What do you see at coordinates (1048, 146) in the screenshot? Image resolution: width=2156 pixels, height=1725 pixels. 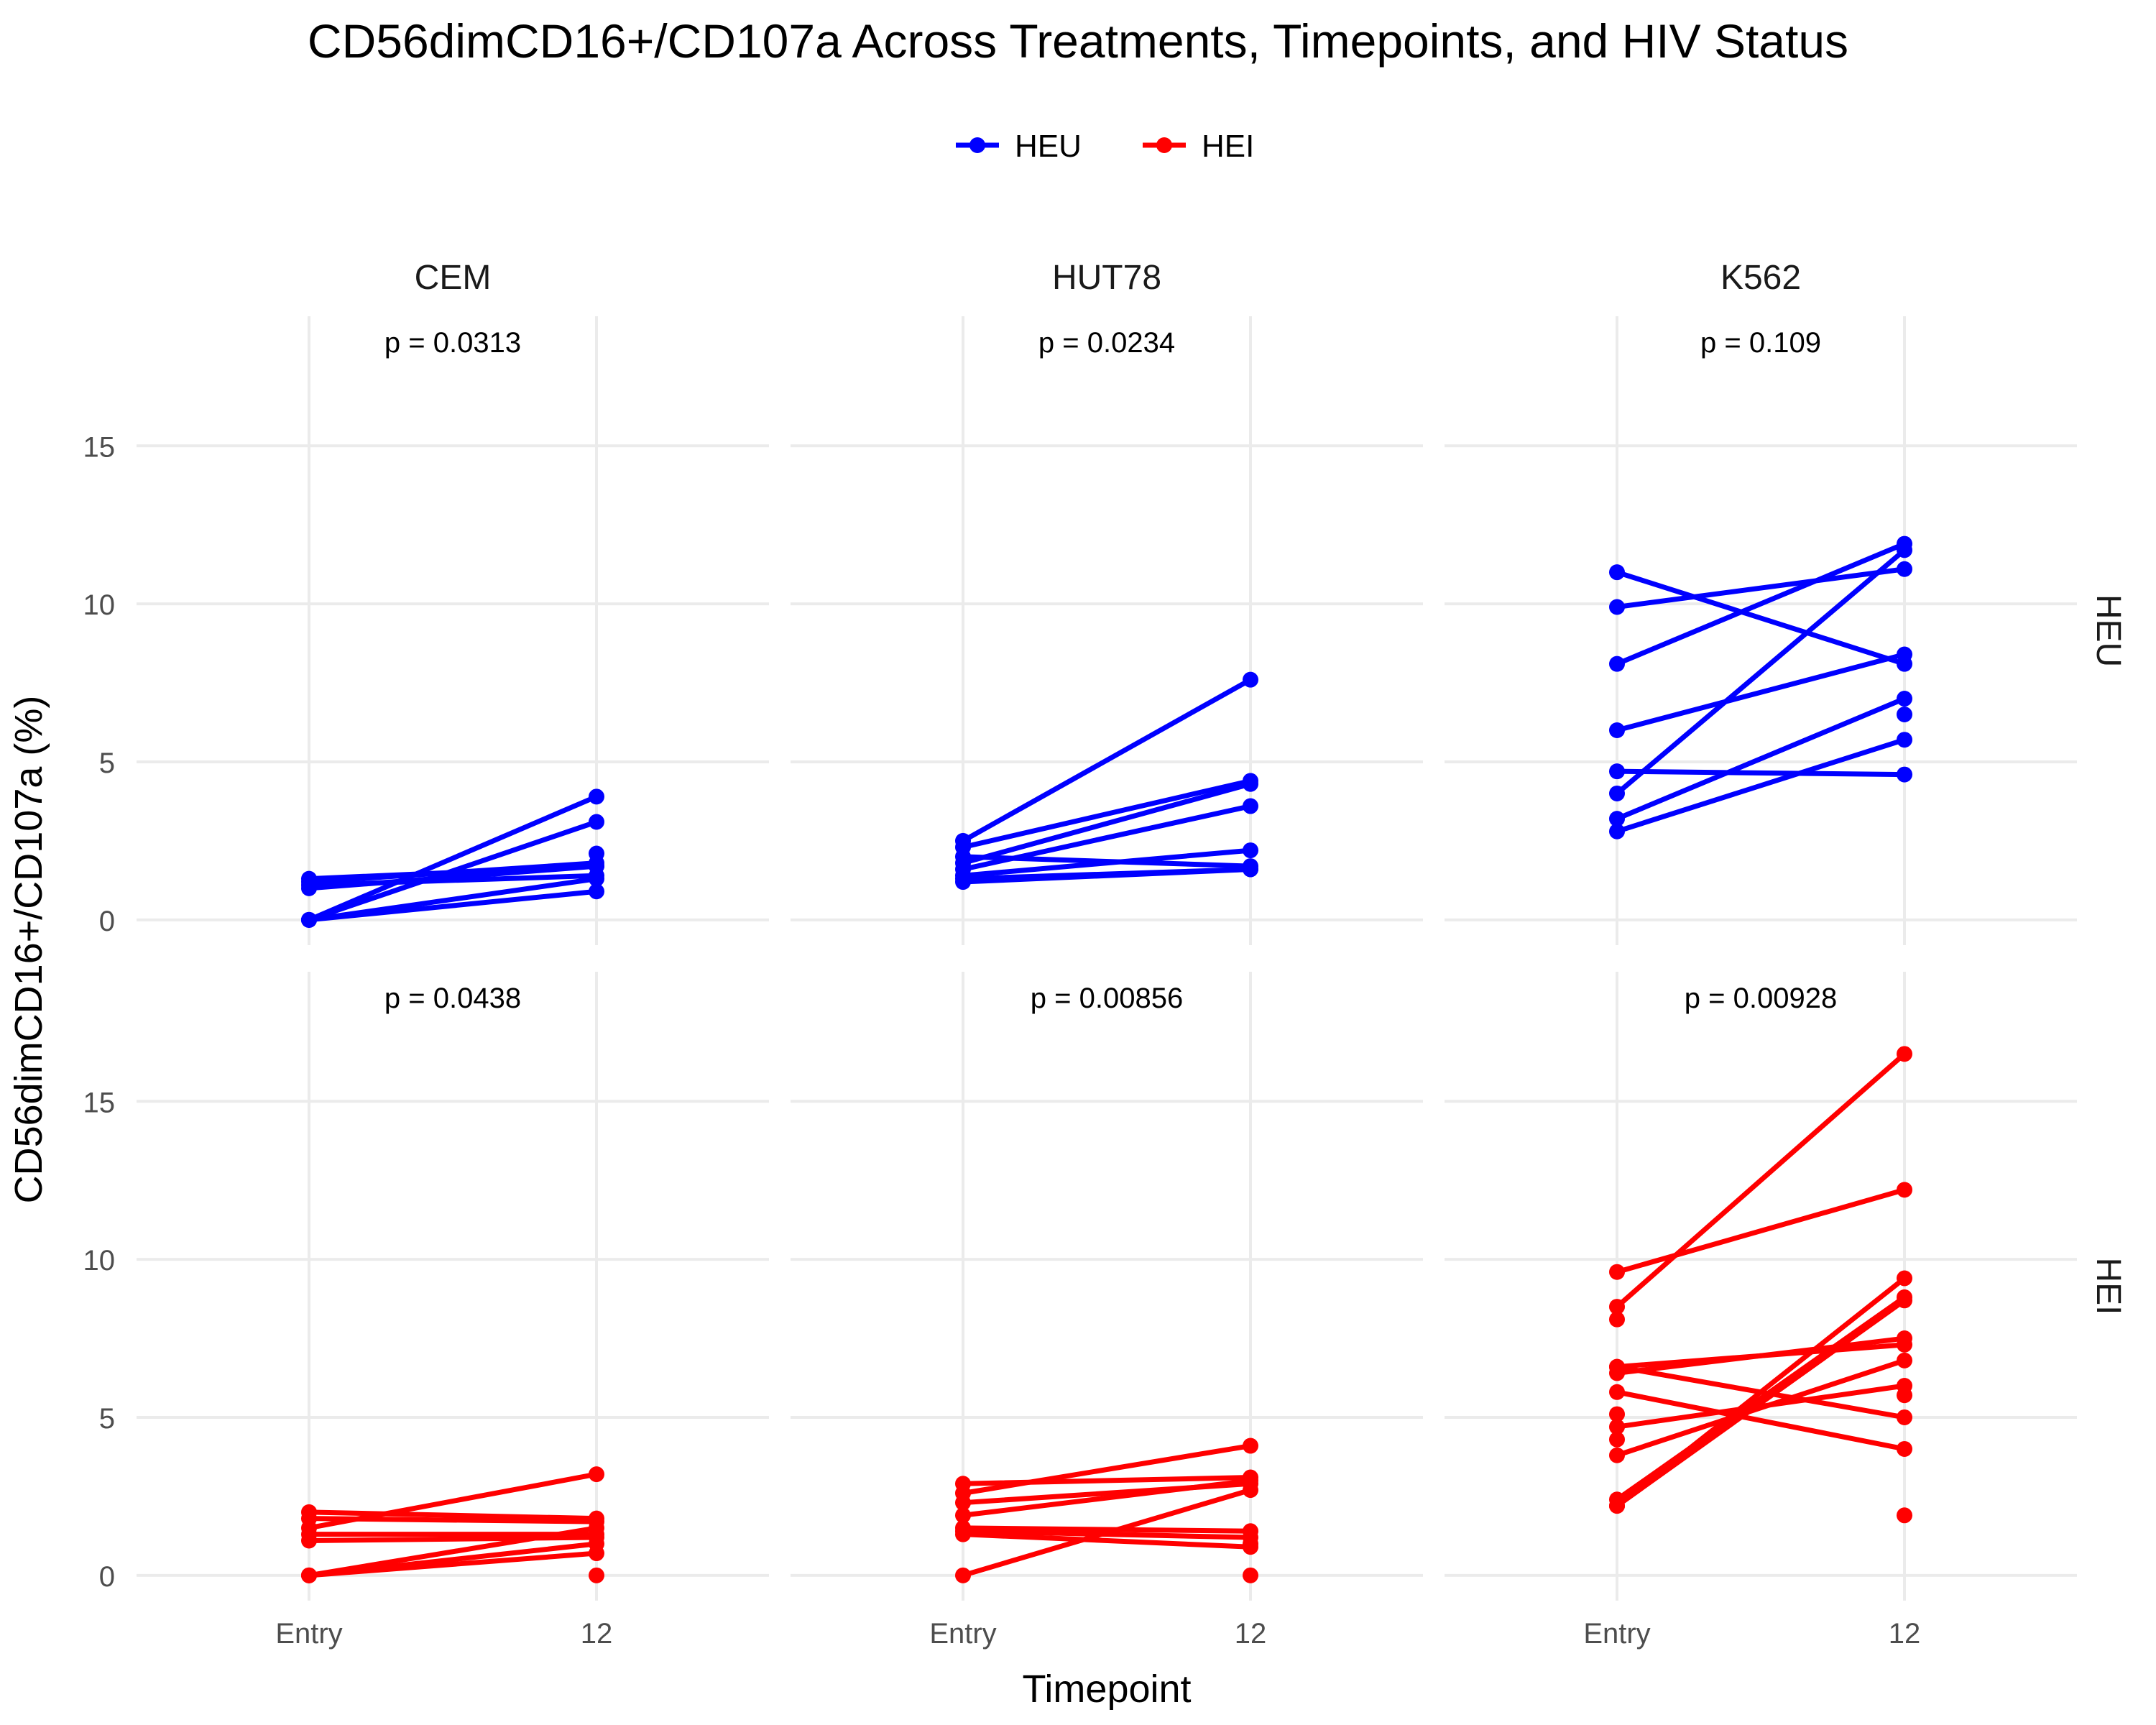 I see `legend-label-heu: HEU` at bounding box center [1048, 146].